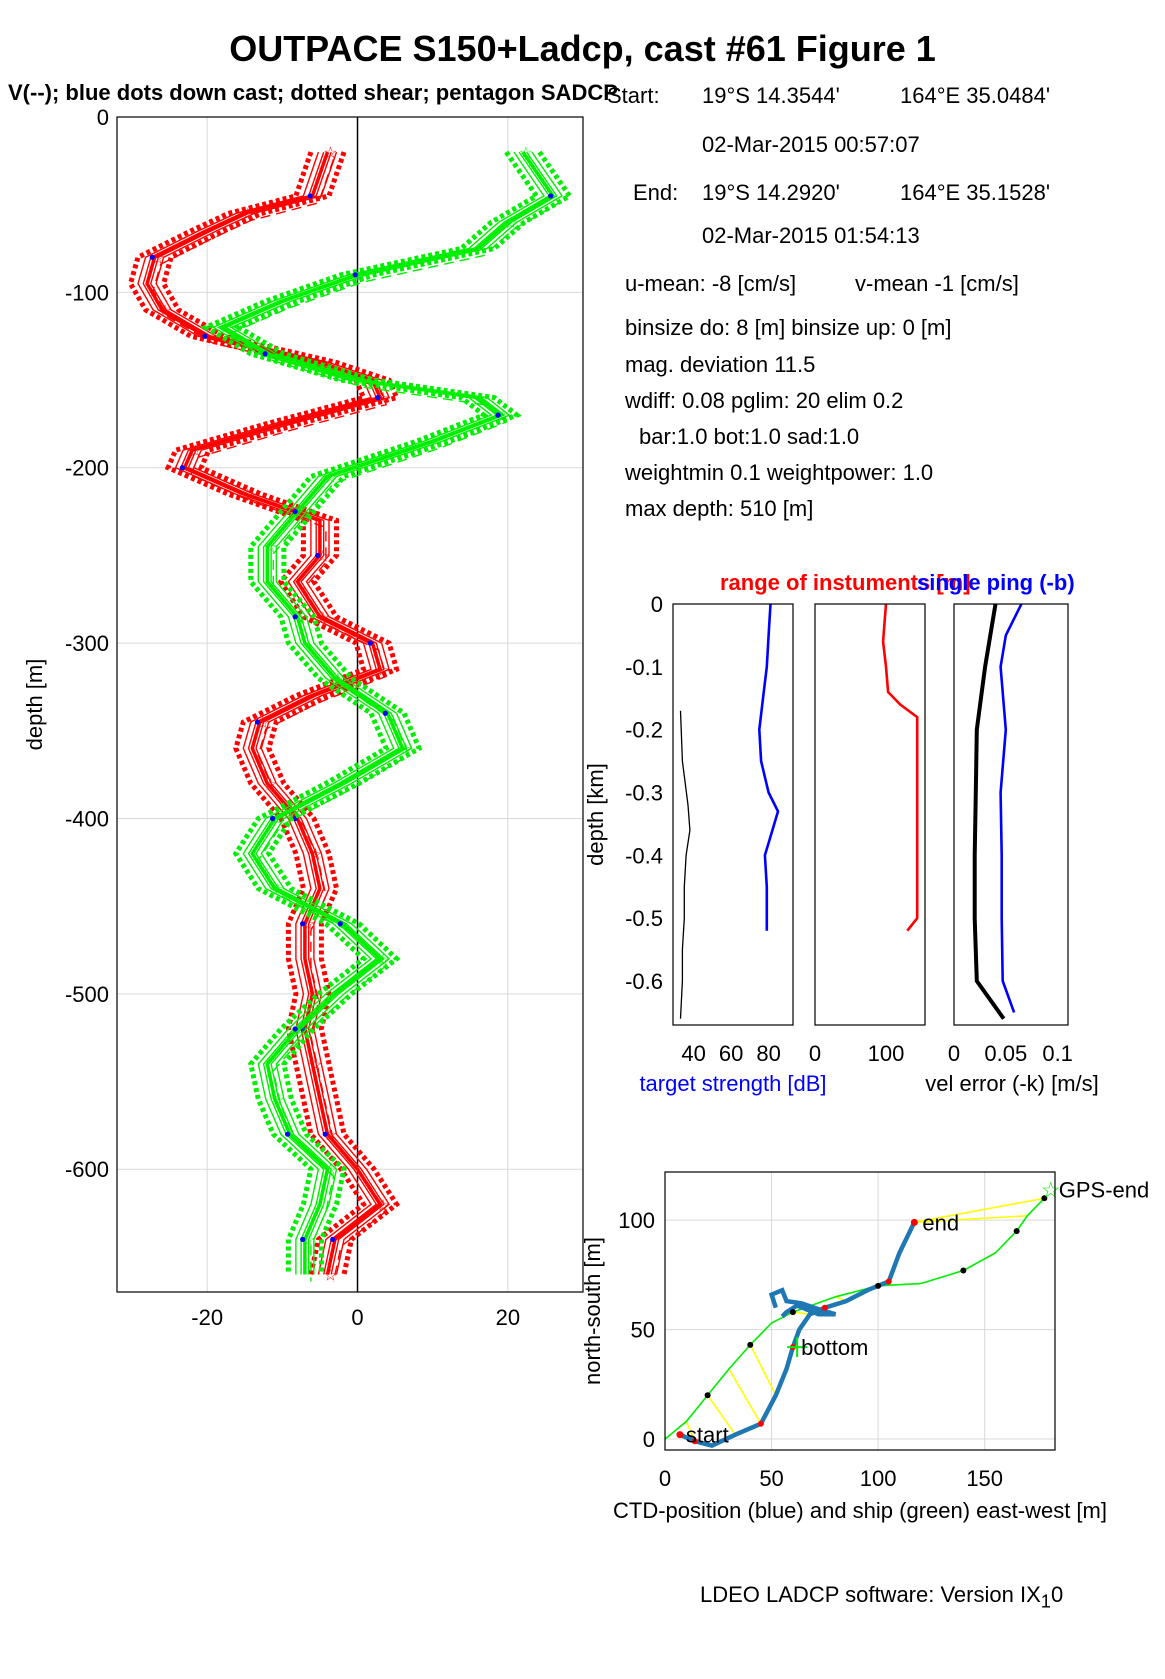  What do you see at coordinates (940, 1222) in the screenshot?
I see `end-label: end` at bounding box center [940, 1222].